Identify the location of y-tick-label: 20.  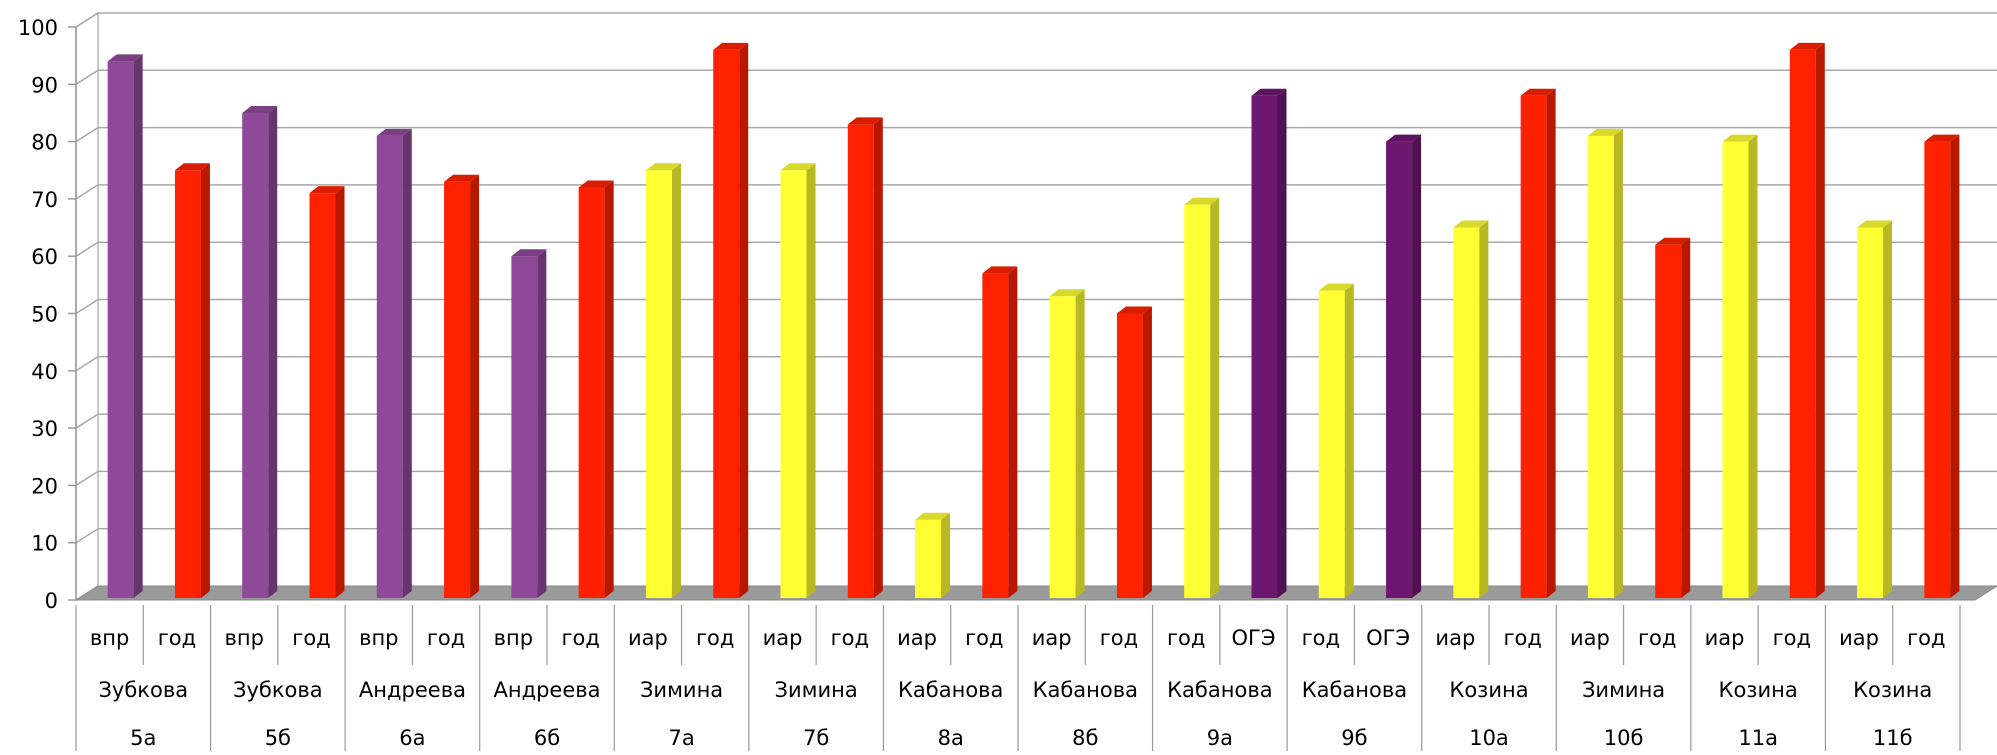
(44, 486).